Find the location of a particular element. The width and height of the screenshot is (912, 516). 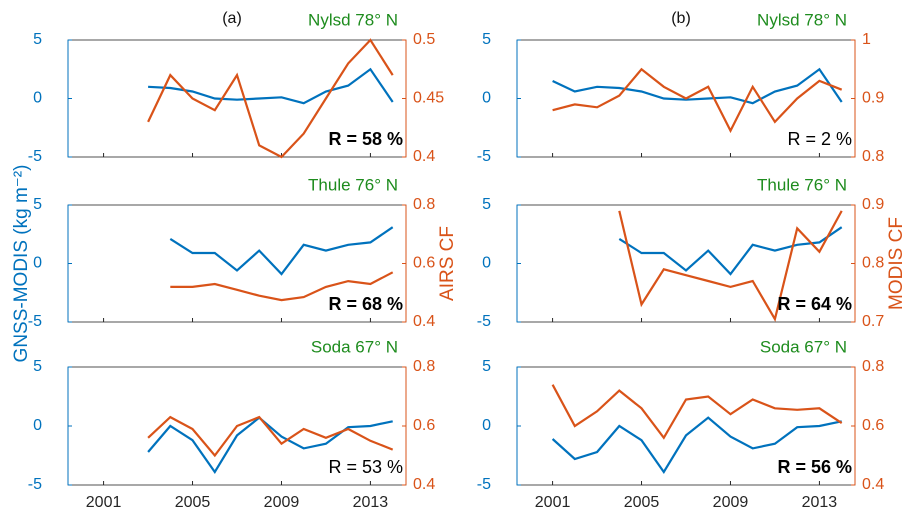

correlation: R = 56 % is located at coordinates (814, 467).